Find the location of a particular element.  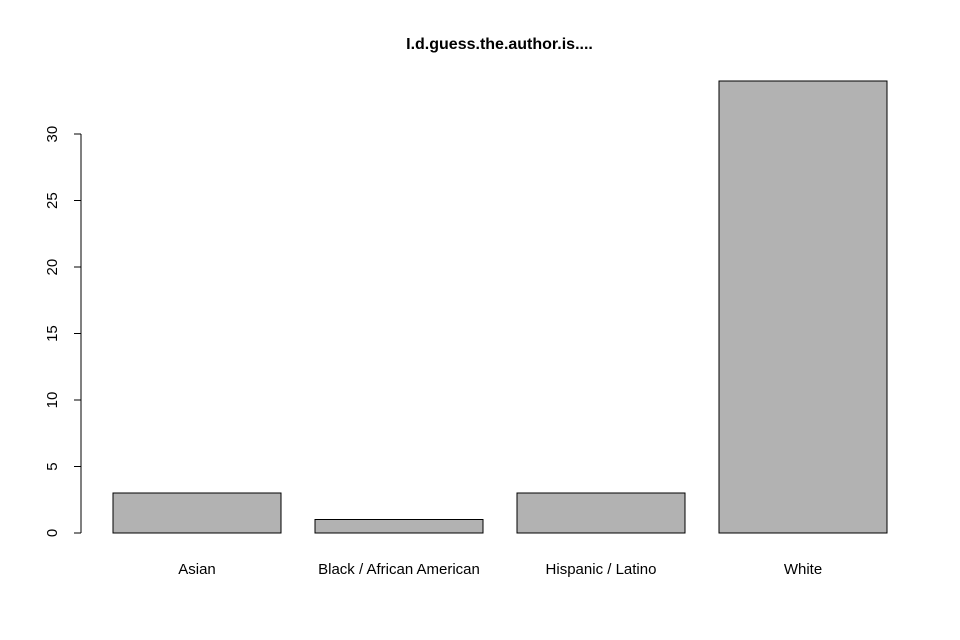

y-tick-label: 20 is located at coordinates (52, 267).